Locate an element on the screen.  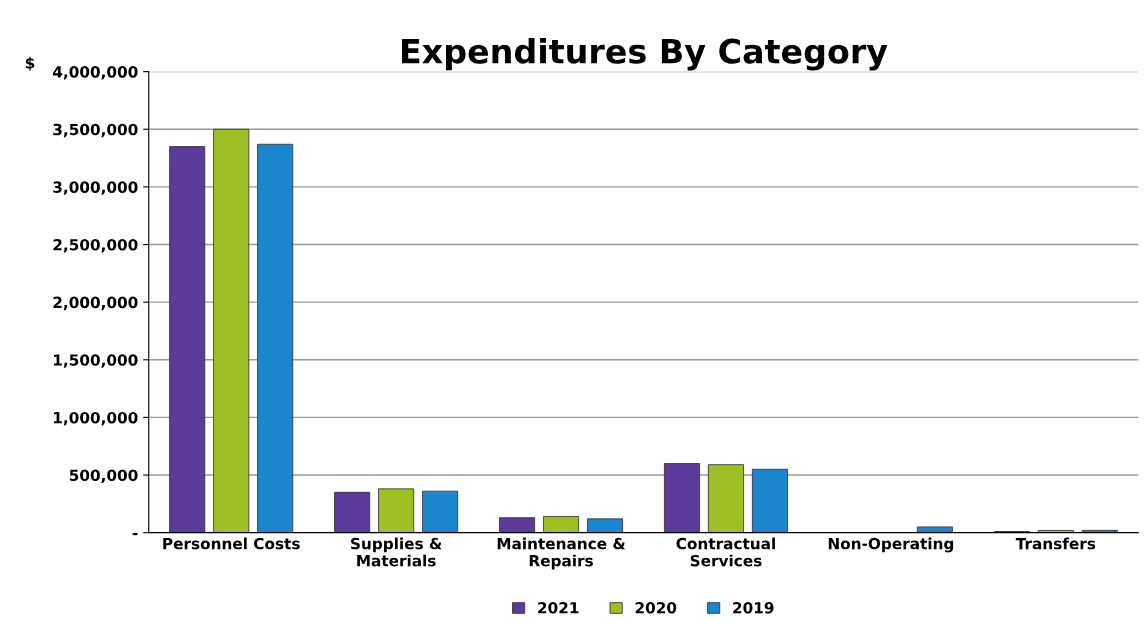
legend-label: 2019 is located at coordinates (753, 608).